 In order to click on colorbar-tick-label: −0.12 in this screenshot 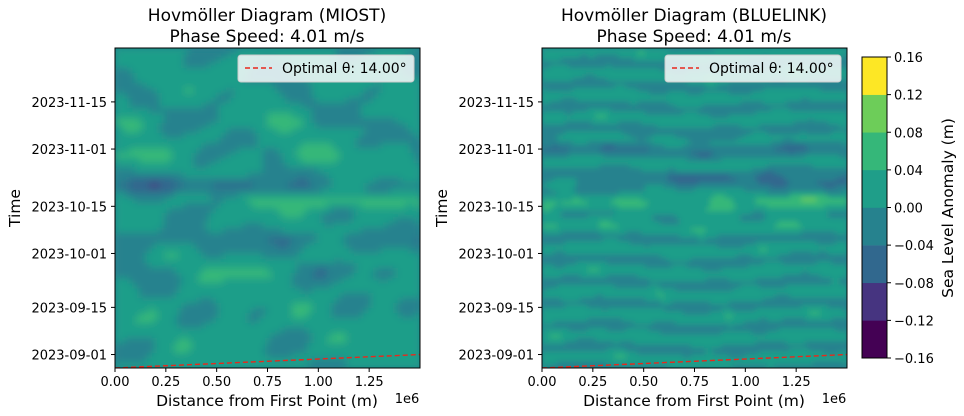, I will do `click(914, 321)`.